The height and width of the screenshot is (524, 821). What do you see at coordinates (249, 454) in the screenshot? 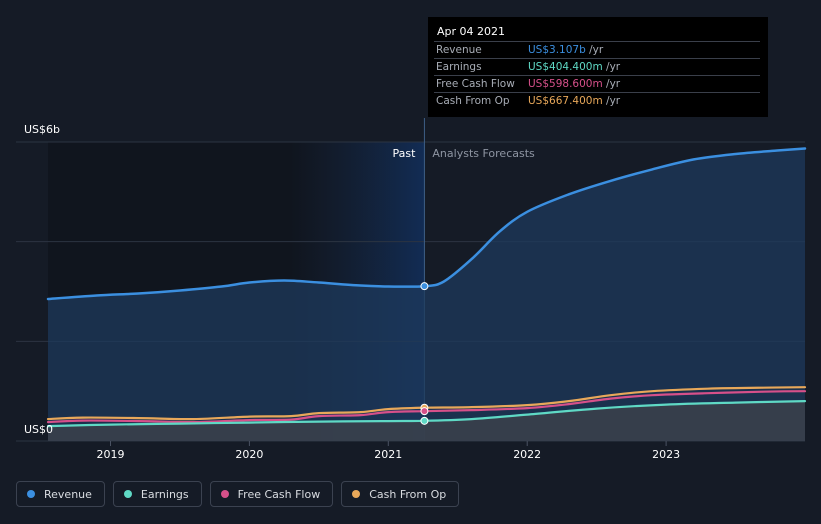
I see `x-tick-label: 2020` at bounding box center [249, 454].